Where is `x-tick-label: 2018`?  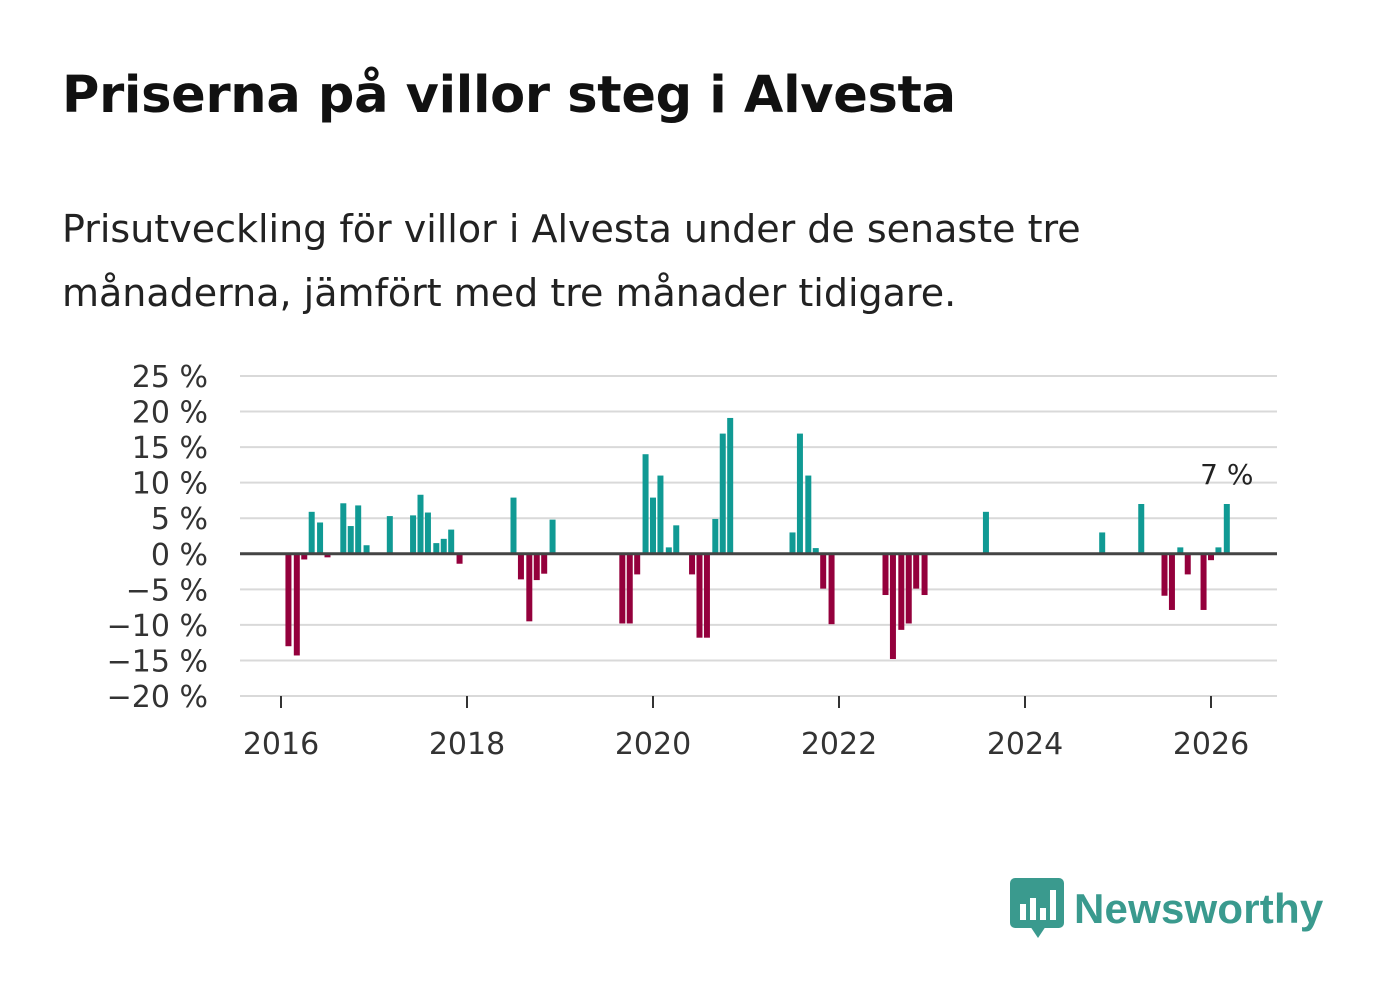 x-tick-label: 2018 is located at coordinates (467, 744).